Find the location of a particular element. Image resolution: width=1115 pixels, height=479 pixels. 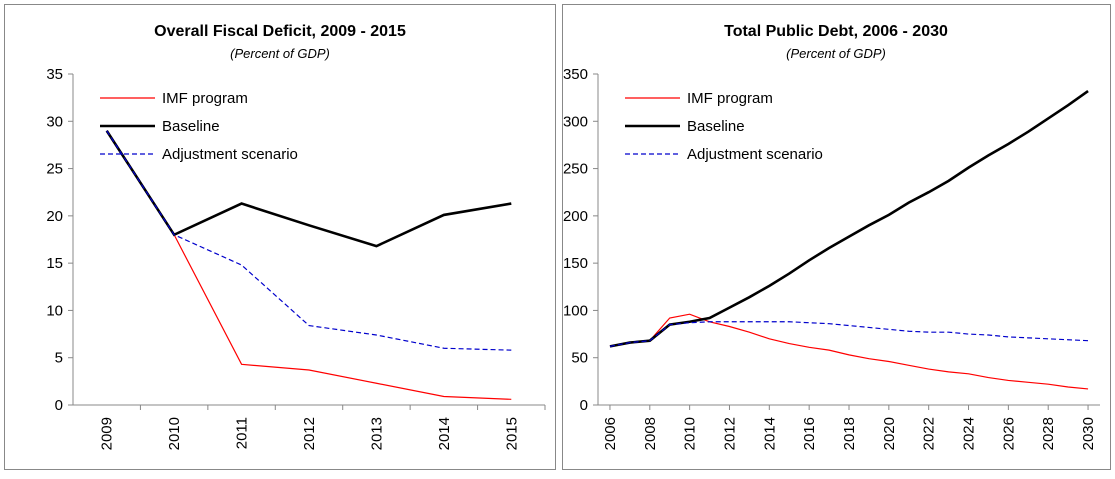

x-tick-label: 2030 is located at coordinates (1088, 433).